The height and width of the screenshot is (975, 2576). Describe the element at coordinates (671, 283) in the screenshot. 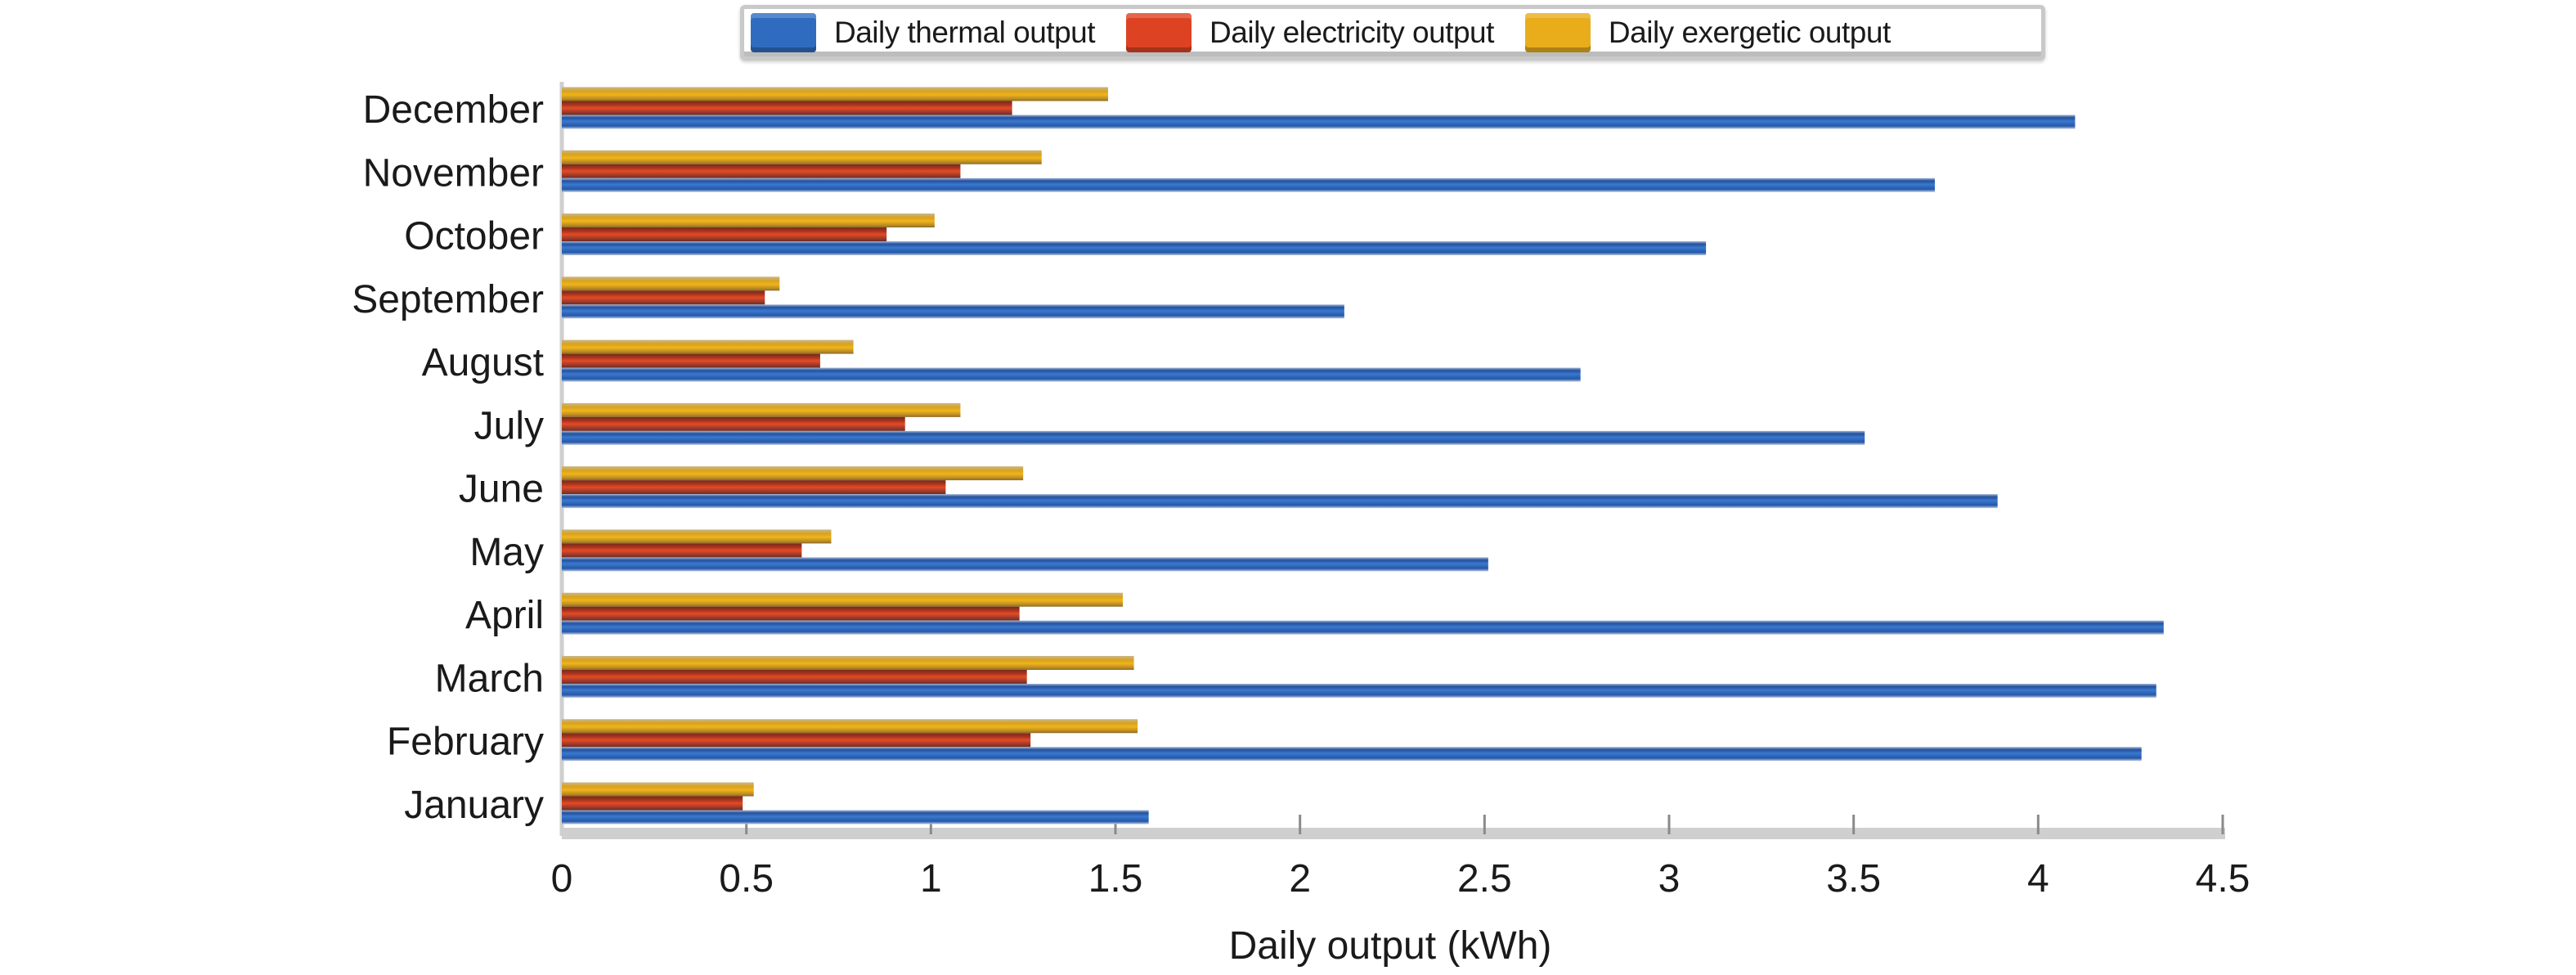

I see `bar-exergetic-september` at that location.